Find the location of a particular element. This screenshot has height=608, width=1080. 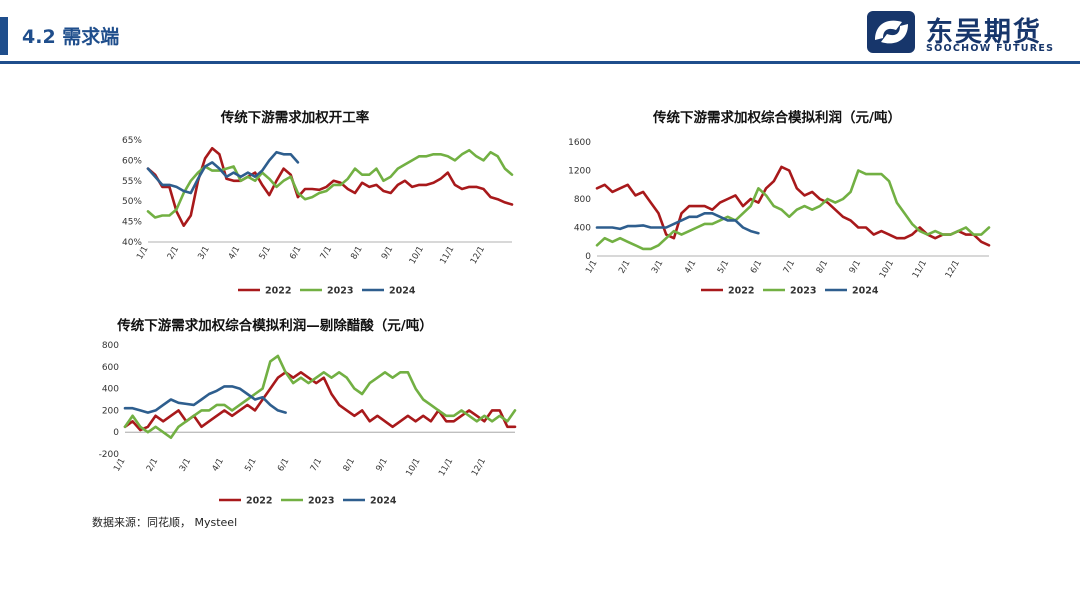

company-logo: 东吴期货 SOOCHOW FUTURES is located at coordinates (966, 32).